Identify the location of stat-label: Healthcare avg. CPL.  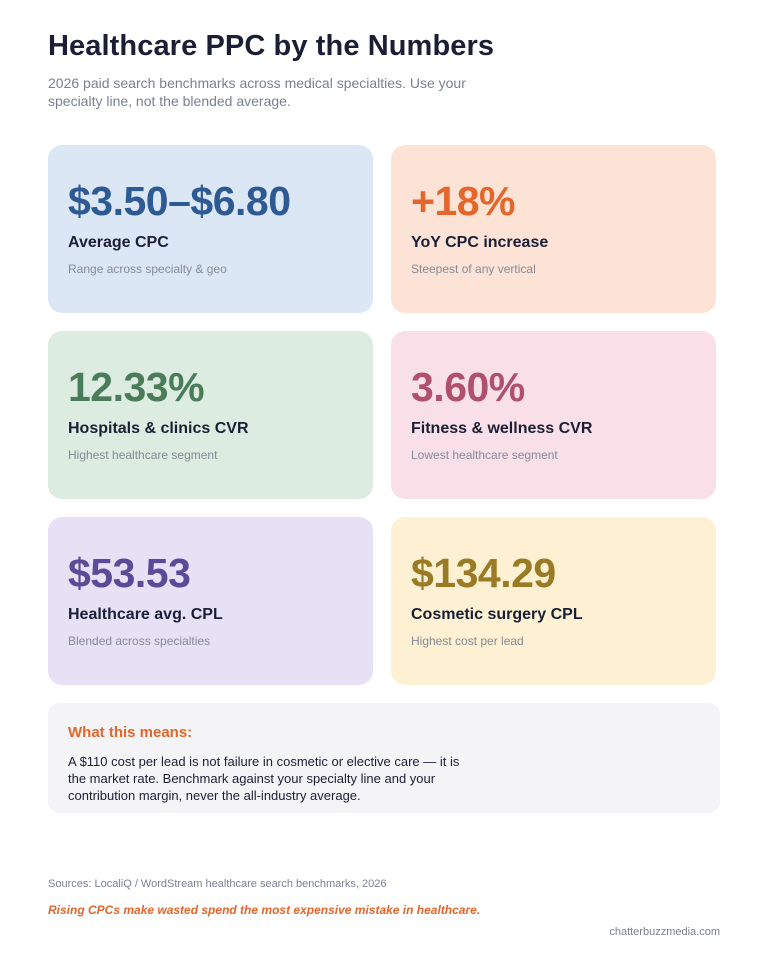
(145, 614).